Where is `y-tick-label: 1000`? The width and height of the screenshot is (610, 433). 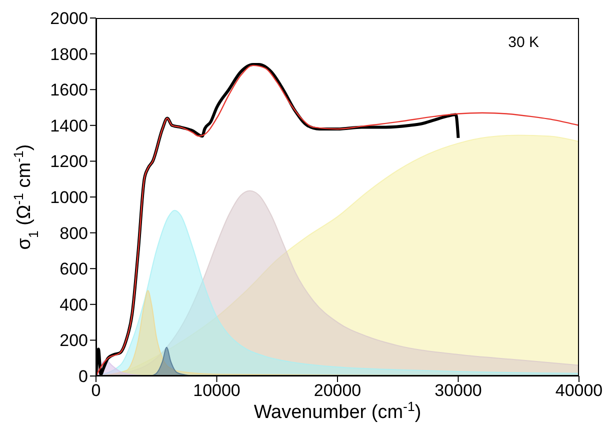
y-tick-label: 1000 is located at coordinates (69, 198).